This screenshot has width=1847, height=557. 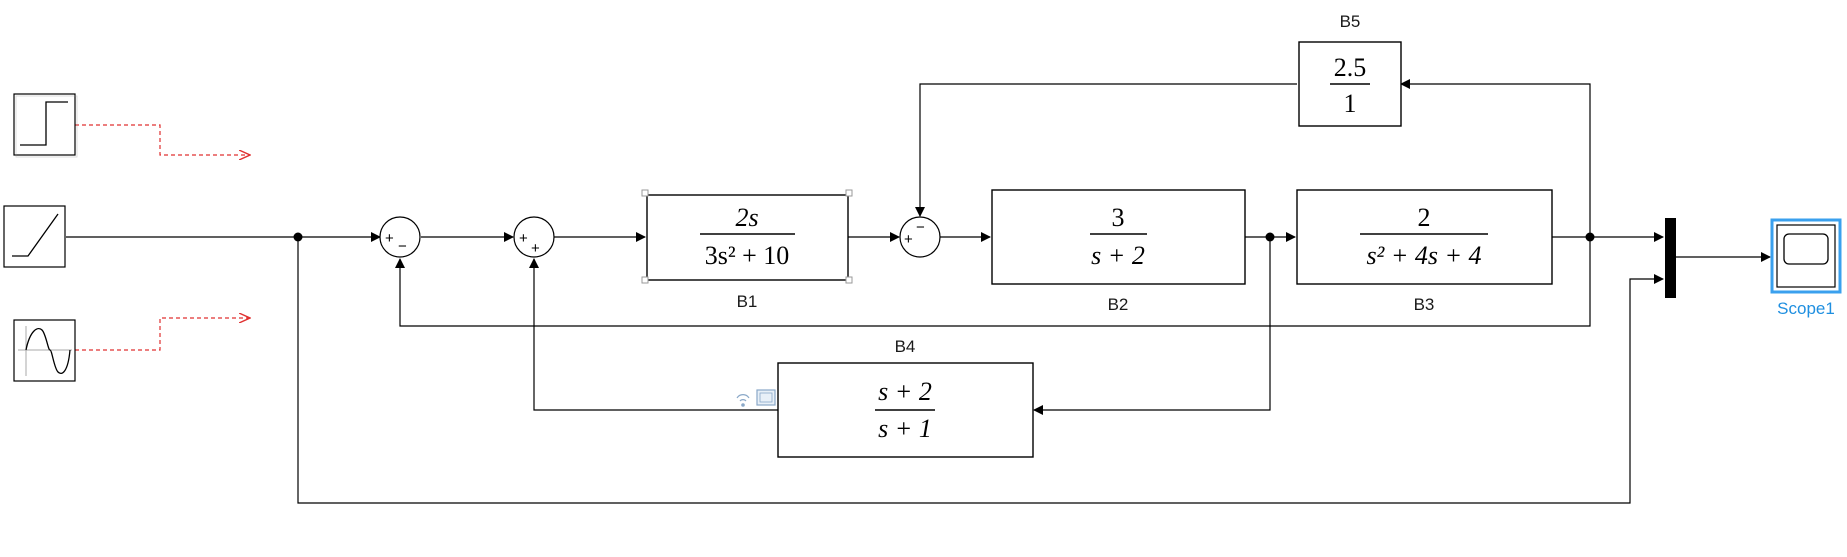 I want to click on b5-denominator: 1, so click(x=1350, y=103).